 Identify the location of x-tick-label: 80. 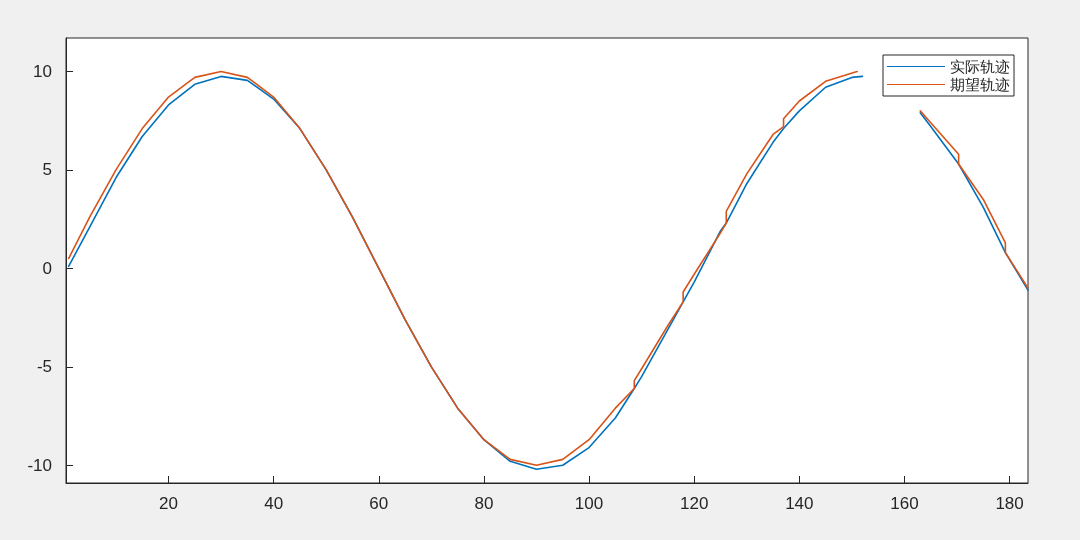
(484, 503).